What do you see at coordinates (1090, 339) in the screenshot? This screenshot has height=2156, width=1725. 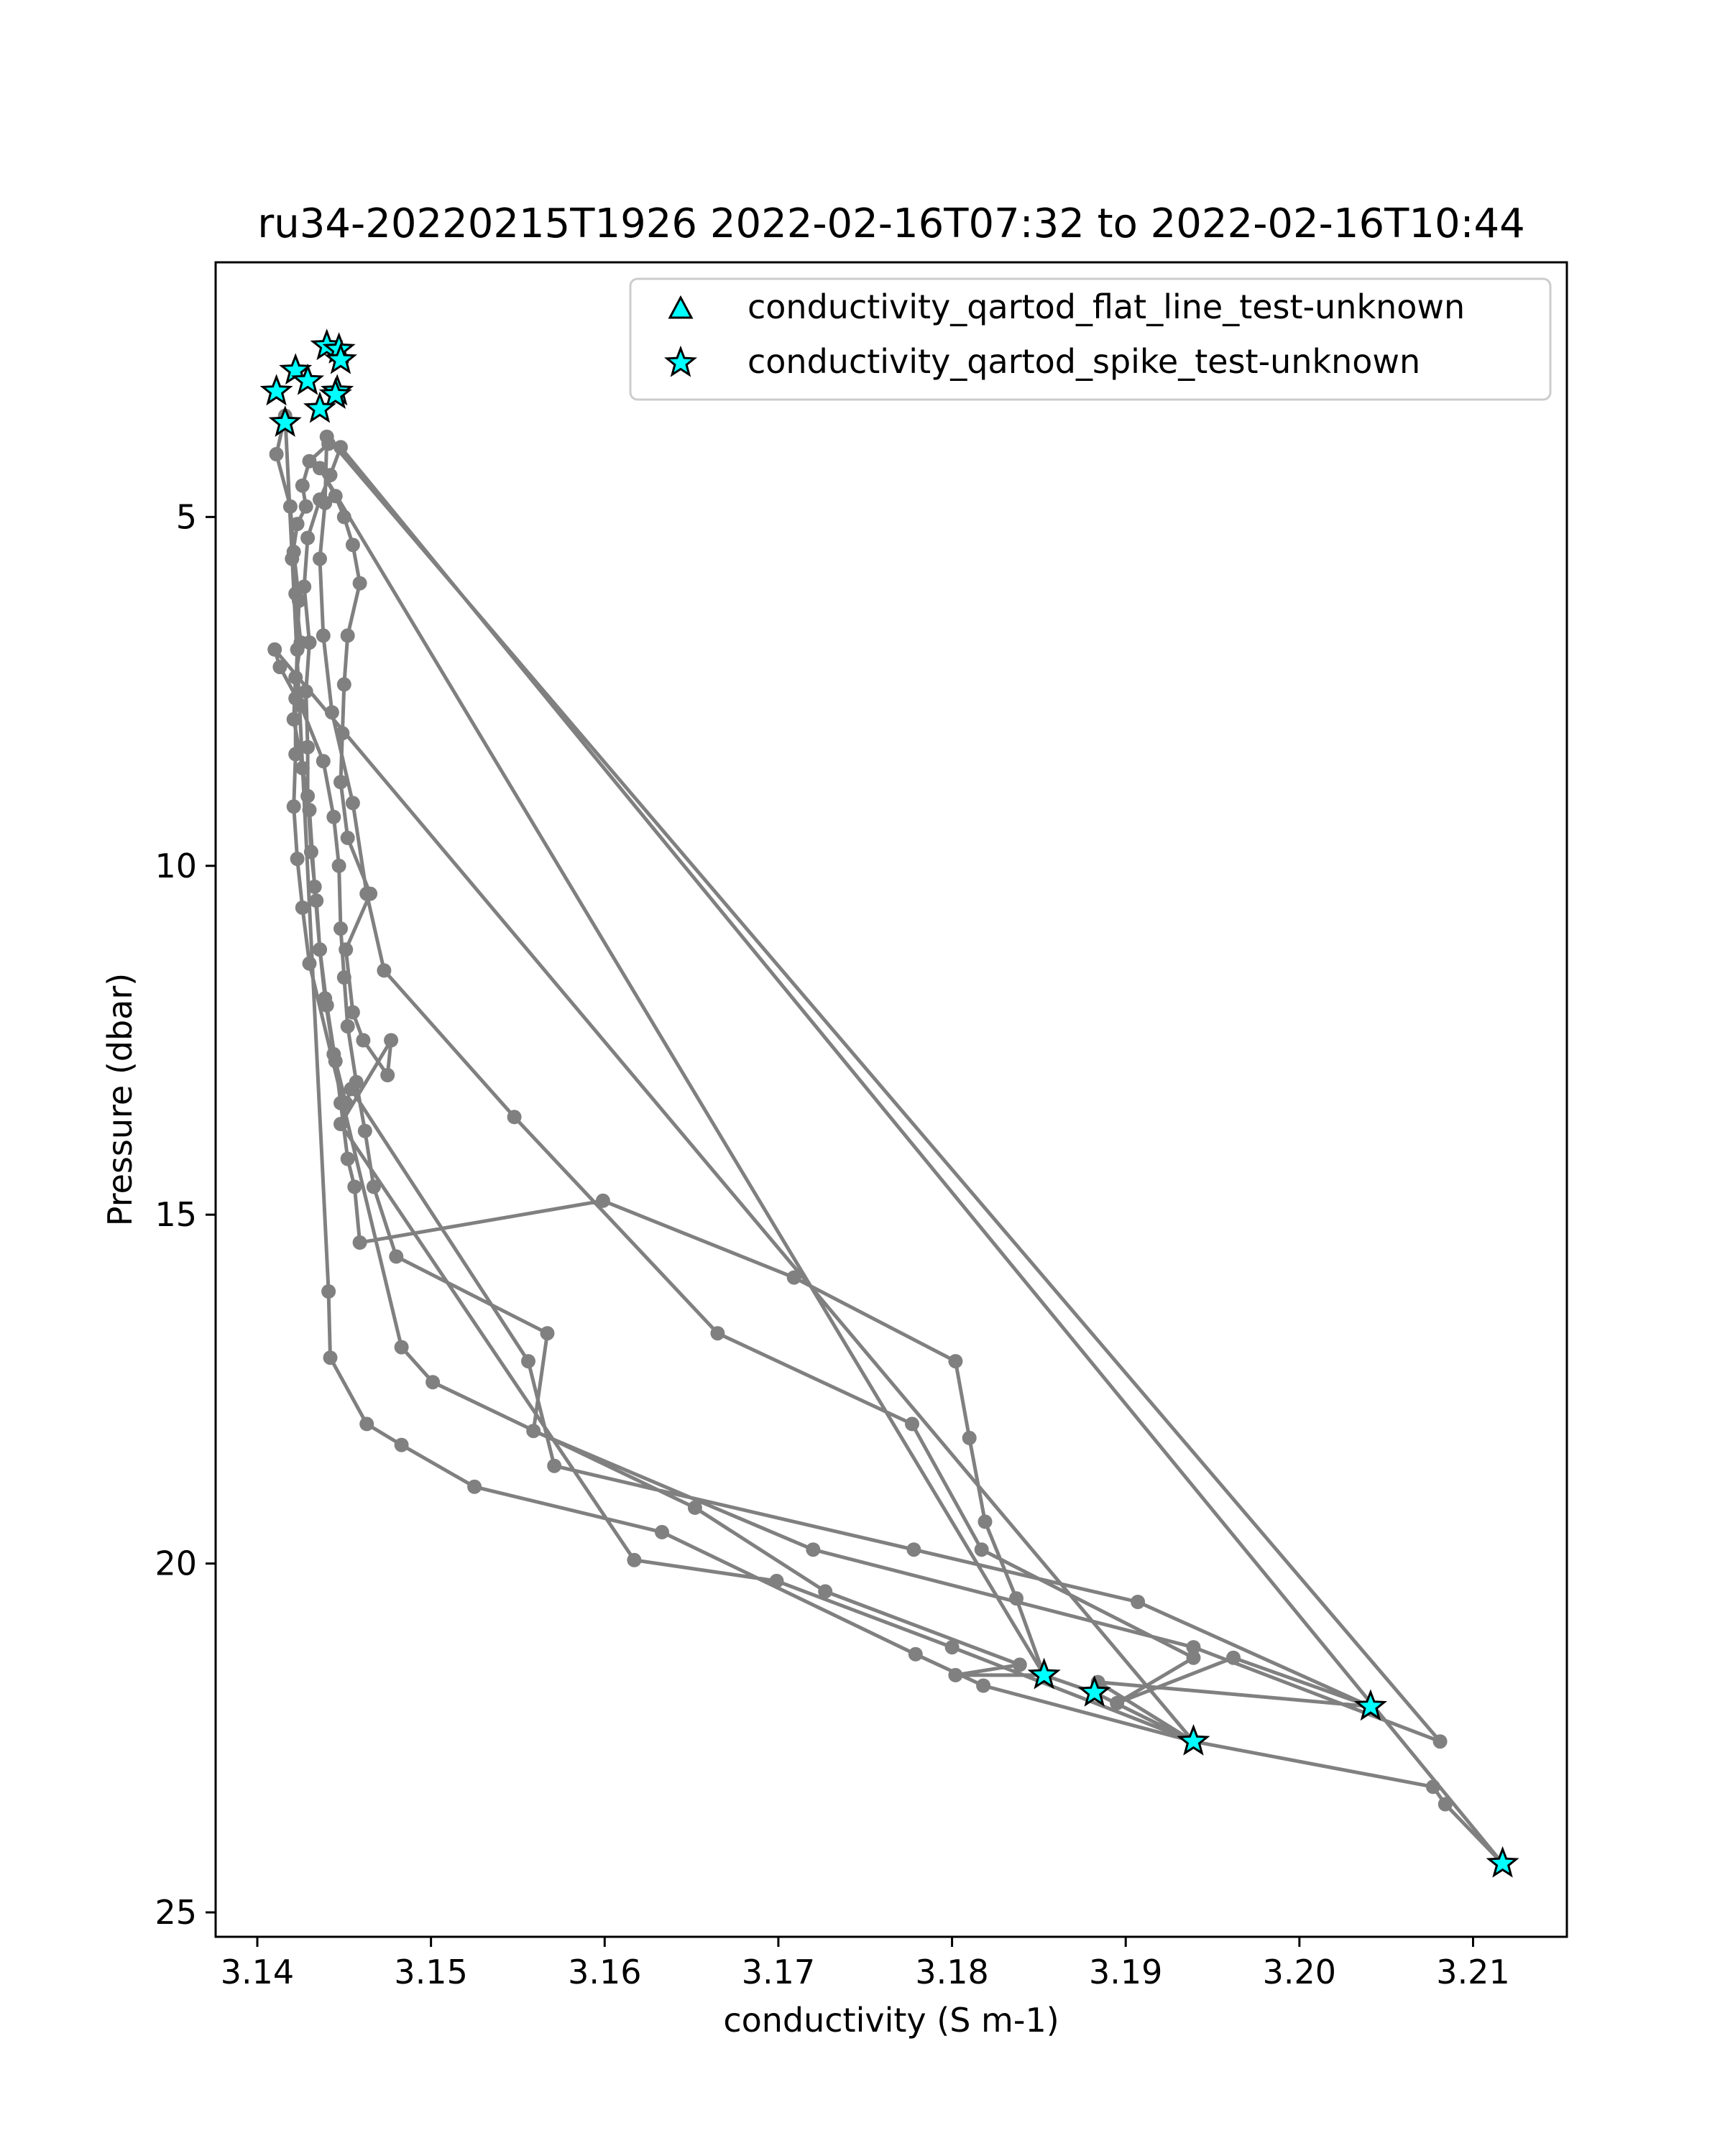 I see `legend-box` at bounding box center [1090, 339].